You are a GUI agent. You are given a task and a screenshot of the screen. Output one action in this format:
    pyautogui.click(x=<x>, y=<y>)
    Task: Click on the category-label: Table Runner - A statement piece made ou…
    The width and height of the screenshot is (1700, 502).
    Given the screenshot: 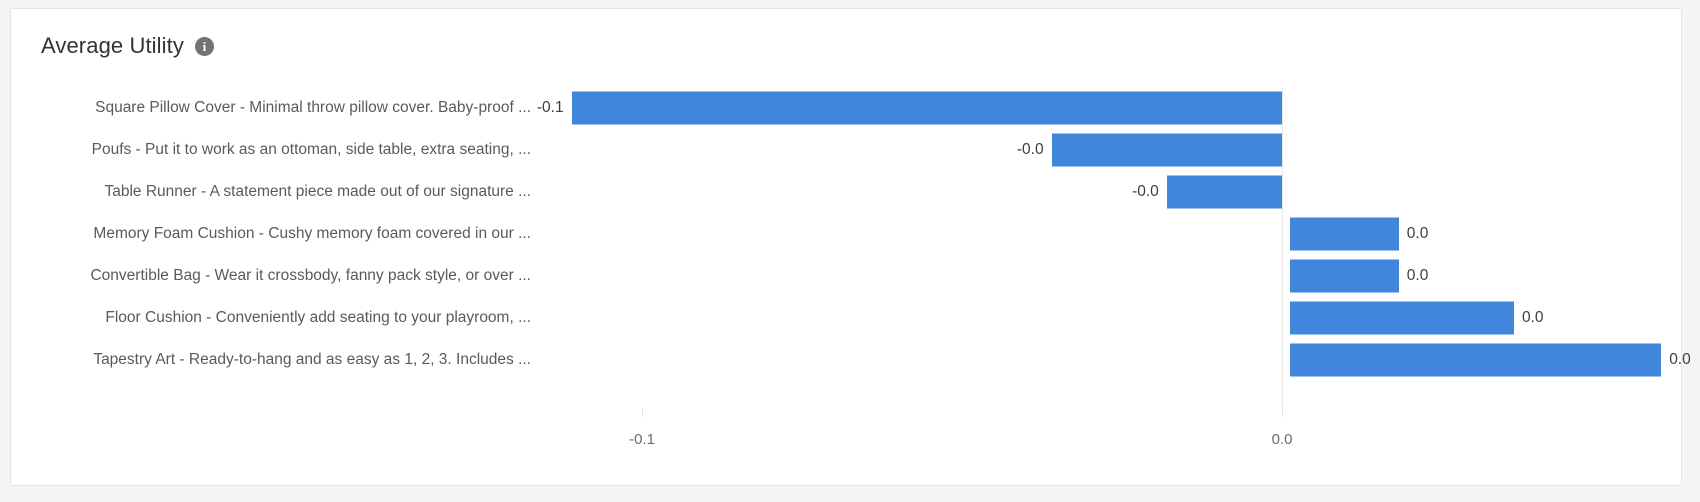 What is the action you would take?
    pyautogui.click(x=318, y=191)
    